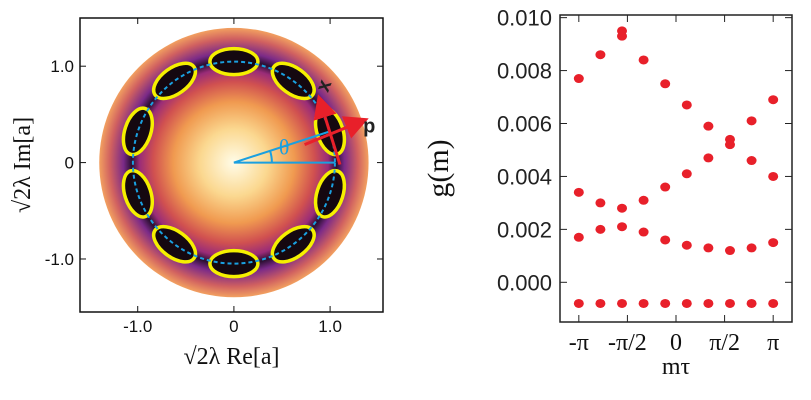 Image resolution: width=811 pixels, height=400 pixels. I want to click on y-tick-label: 0.010, so click(524, 18).